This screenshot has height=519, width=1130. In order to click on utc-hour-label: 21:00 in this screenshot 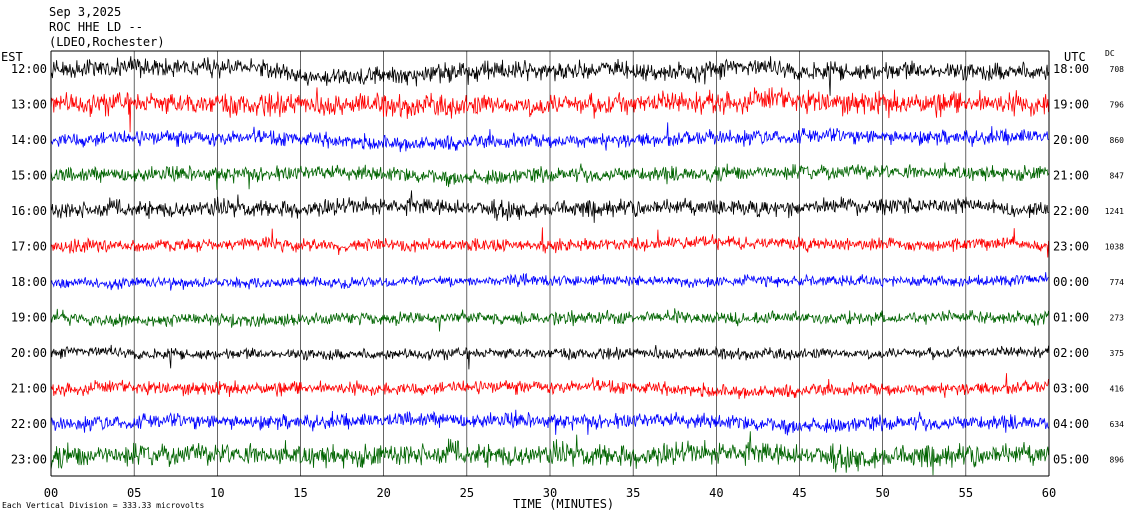, I will do `click(1071, 176)`.